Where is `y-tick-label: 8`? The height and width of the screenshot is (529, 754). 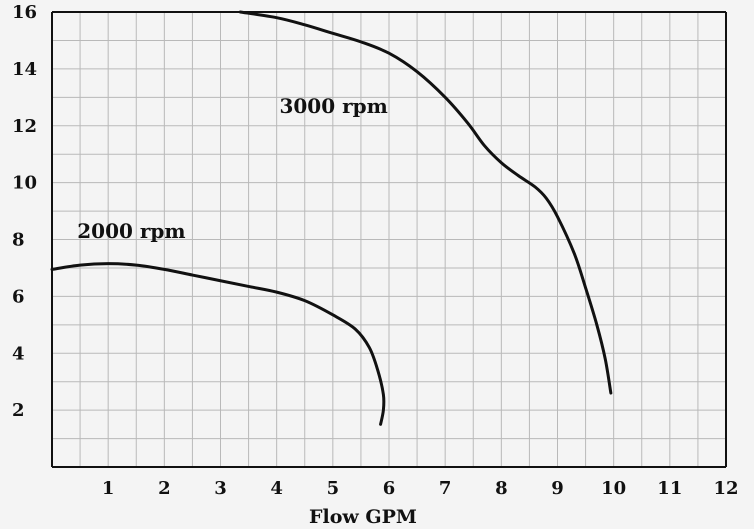 y-tick-label: 8 is located at coordinates (18, 240).